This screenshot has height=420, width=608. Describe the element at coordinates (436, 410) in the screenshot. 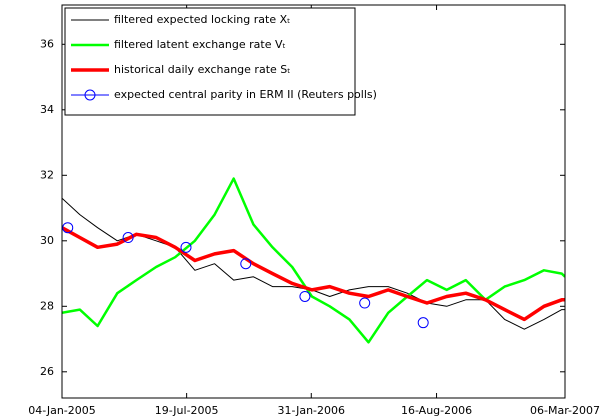

I see `x-tick-label: 16-Aug-2006` at that location.